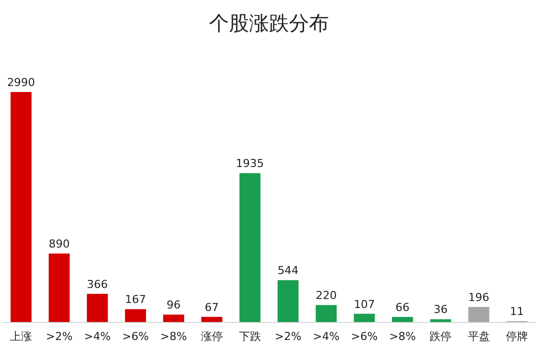 The image size is (538, 352). I want to click on data-label: 2990, so click(21, 82).